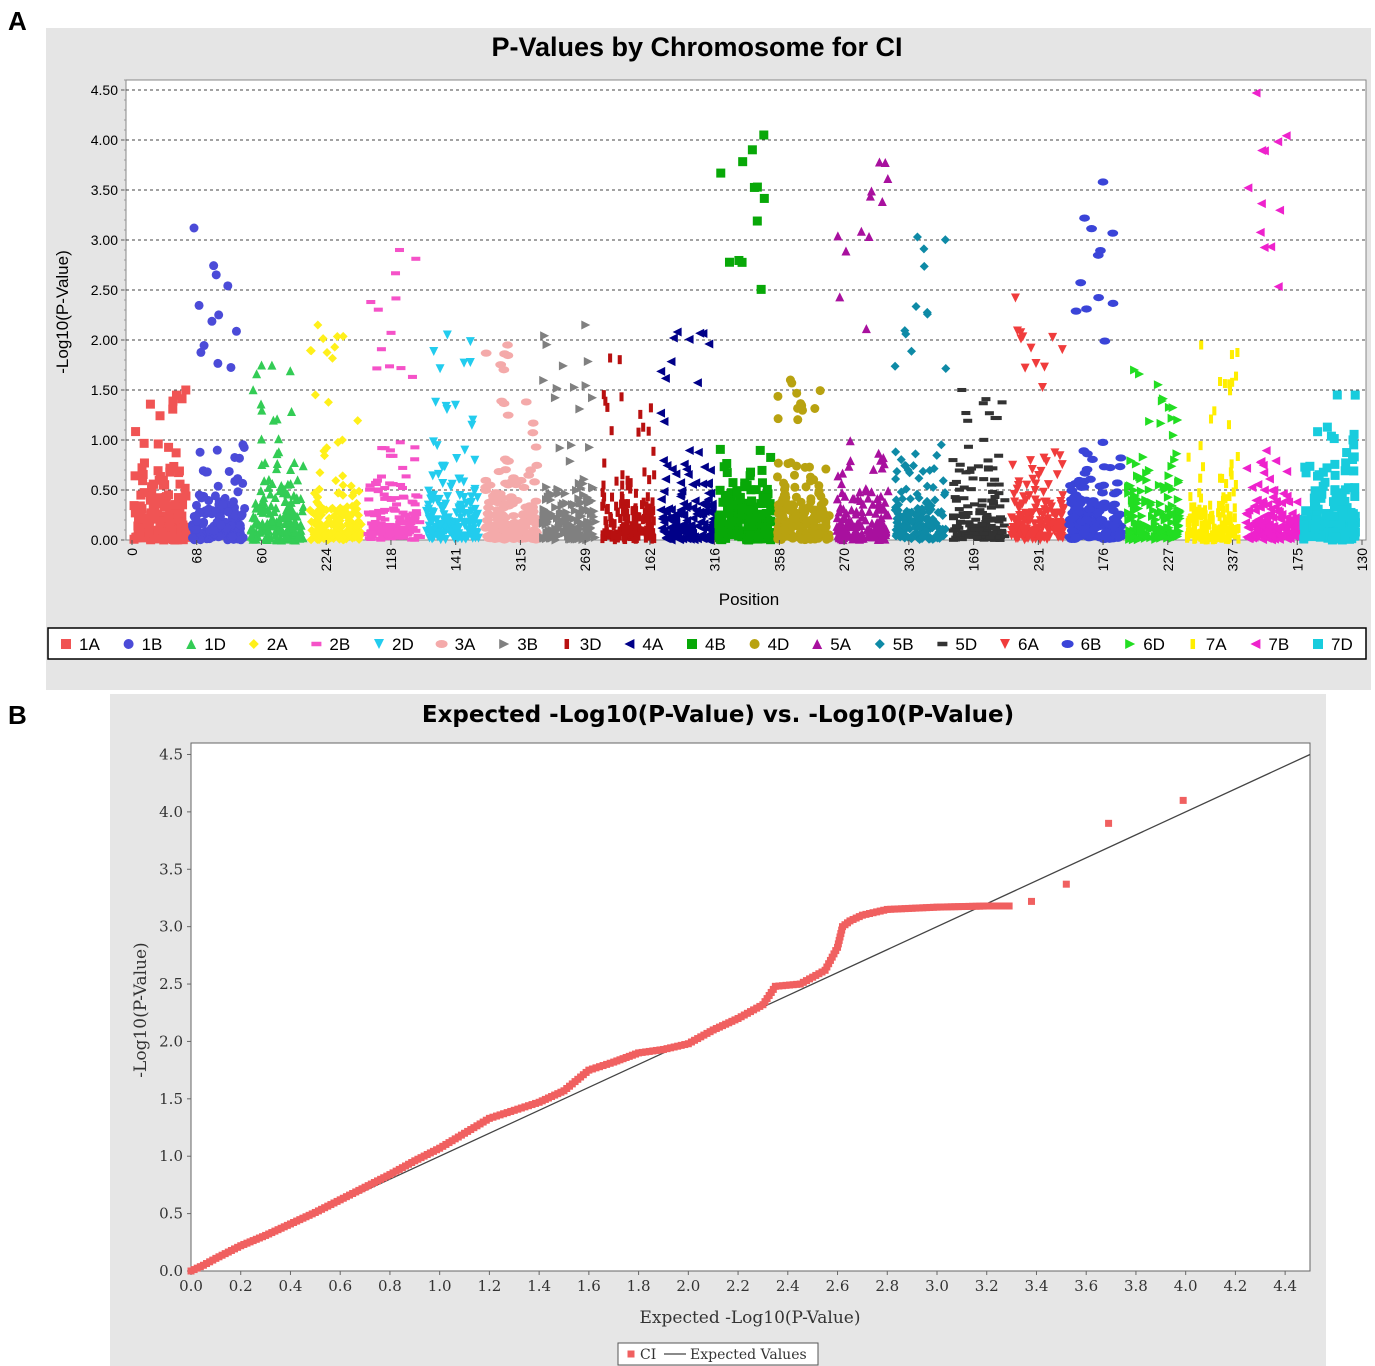 The image size is (1375, 1366). I want to click on chart-b-x-tick-label: 2.2, so click(738, 1286).